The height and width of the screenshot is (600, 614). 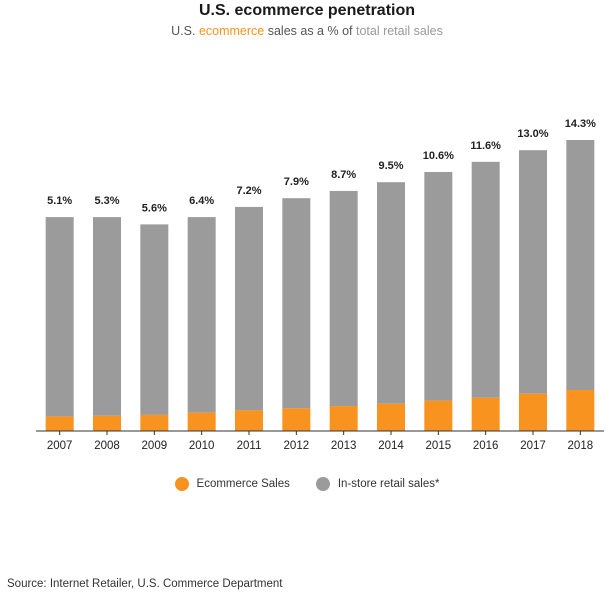 I want to click on bar-ecommerce-2008, so click(x=107, y=423).